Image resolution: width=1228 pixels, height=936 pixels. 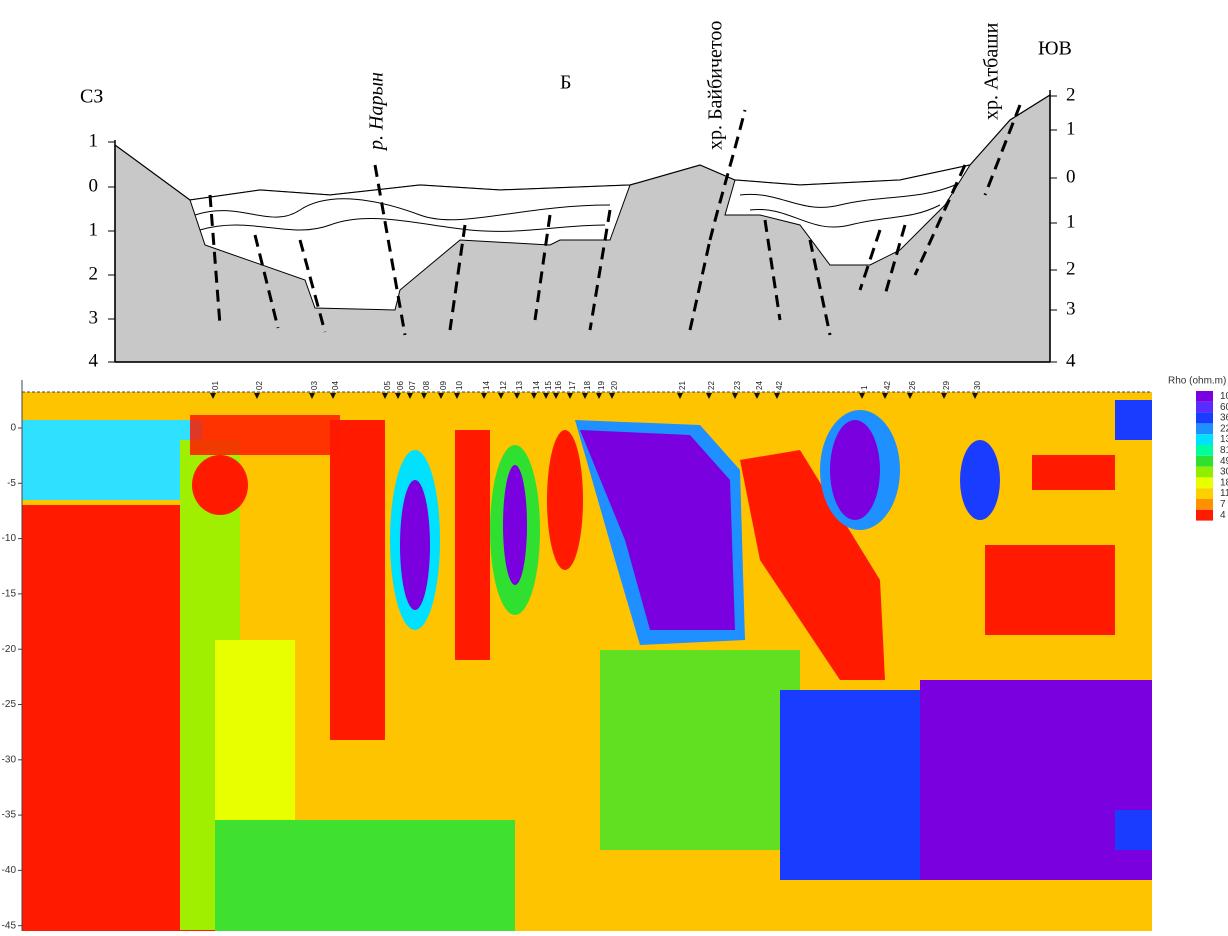 What do you see at coordinates (215, 385) in the screenshot?
I see `station-label: 01` at bounding box center [215, 385].